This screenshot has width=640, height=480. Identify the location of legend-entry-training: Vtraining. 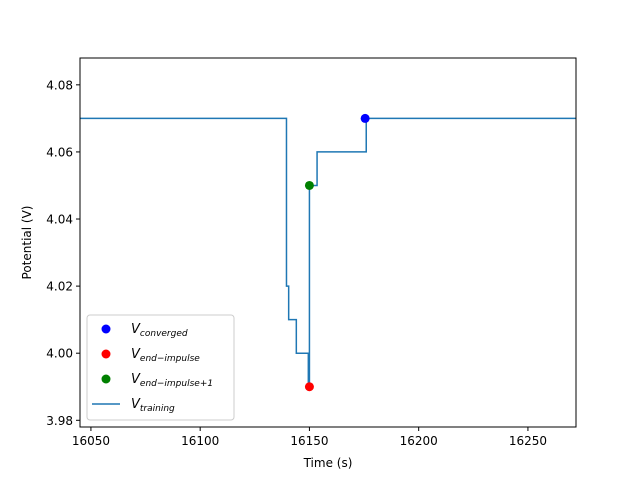
(133, 405).